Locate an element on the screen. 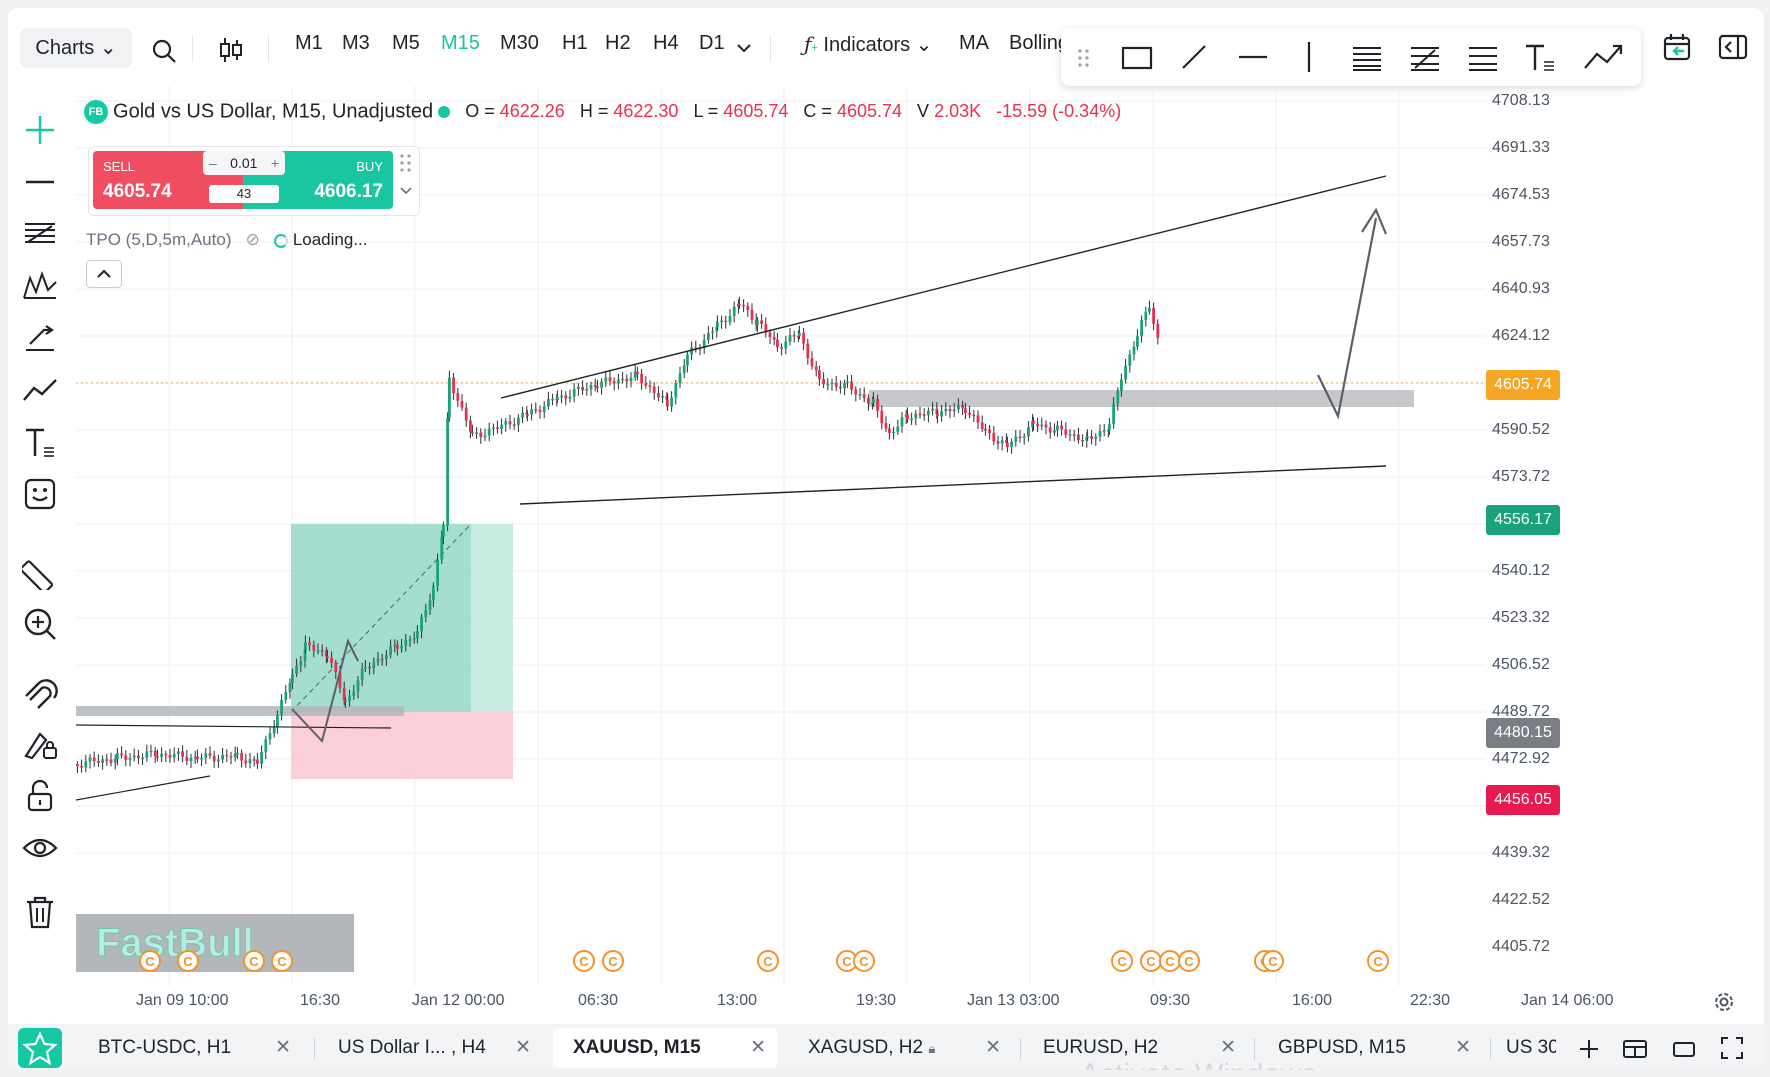 This screenshot has height=1077, width=1770. fib-channel-icon is located at coordinates (1483, 58).